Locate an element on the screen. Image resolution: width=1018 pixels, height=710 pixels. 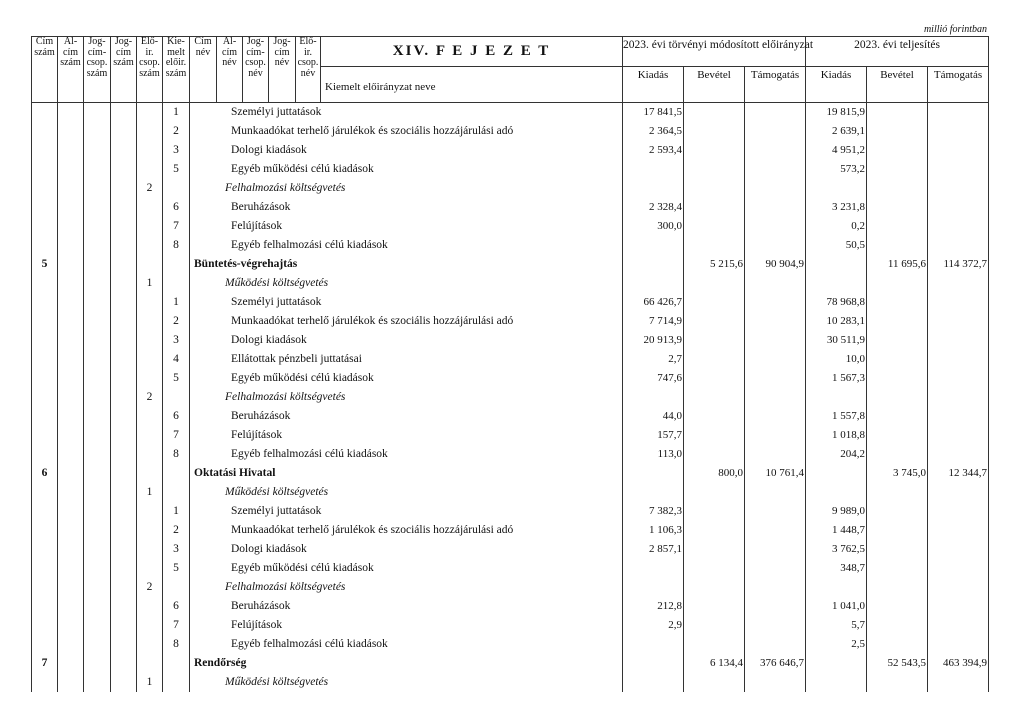
appropriation-name: Beruházások is located at coordinates (406, 606).